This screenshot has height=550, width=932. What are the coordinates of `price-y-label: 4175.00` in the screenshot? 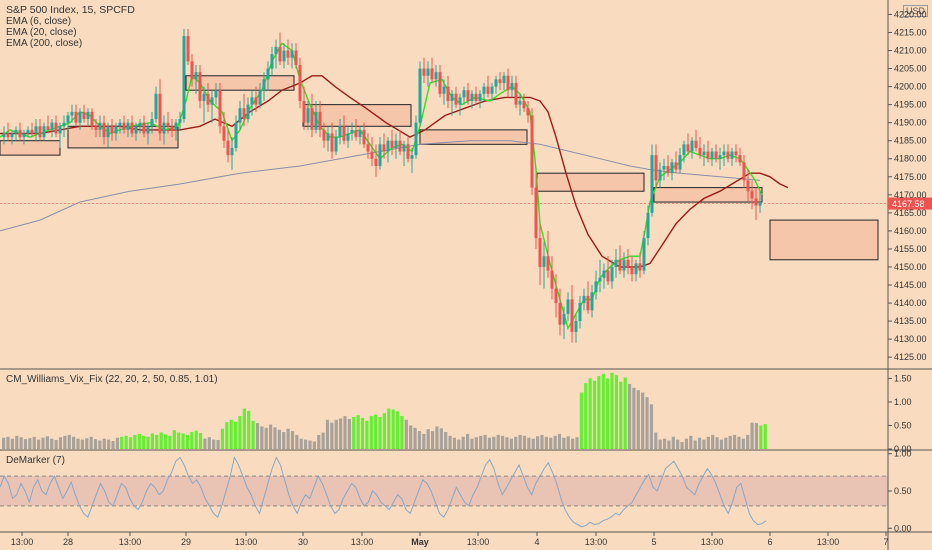 It's located at (910, 177).